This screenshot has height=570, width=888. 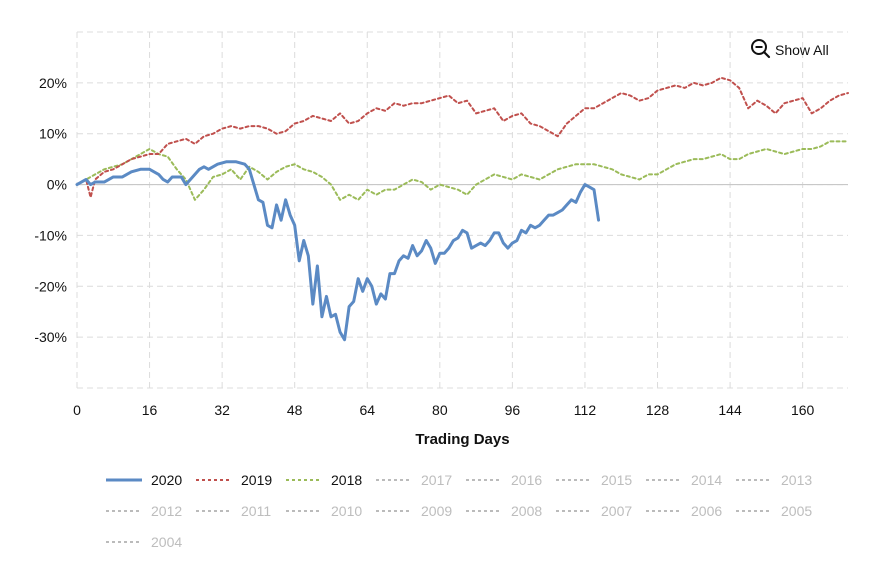 What do you see at coordinates (504, 511) in the screenshot?
I see `legend-item-2008: 2008` at bounding box center [504, 511].